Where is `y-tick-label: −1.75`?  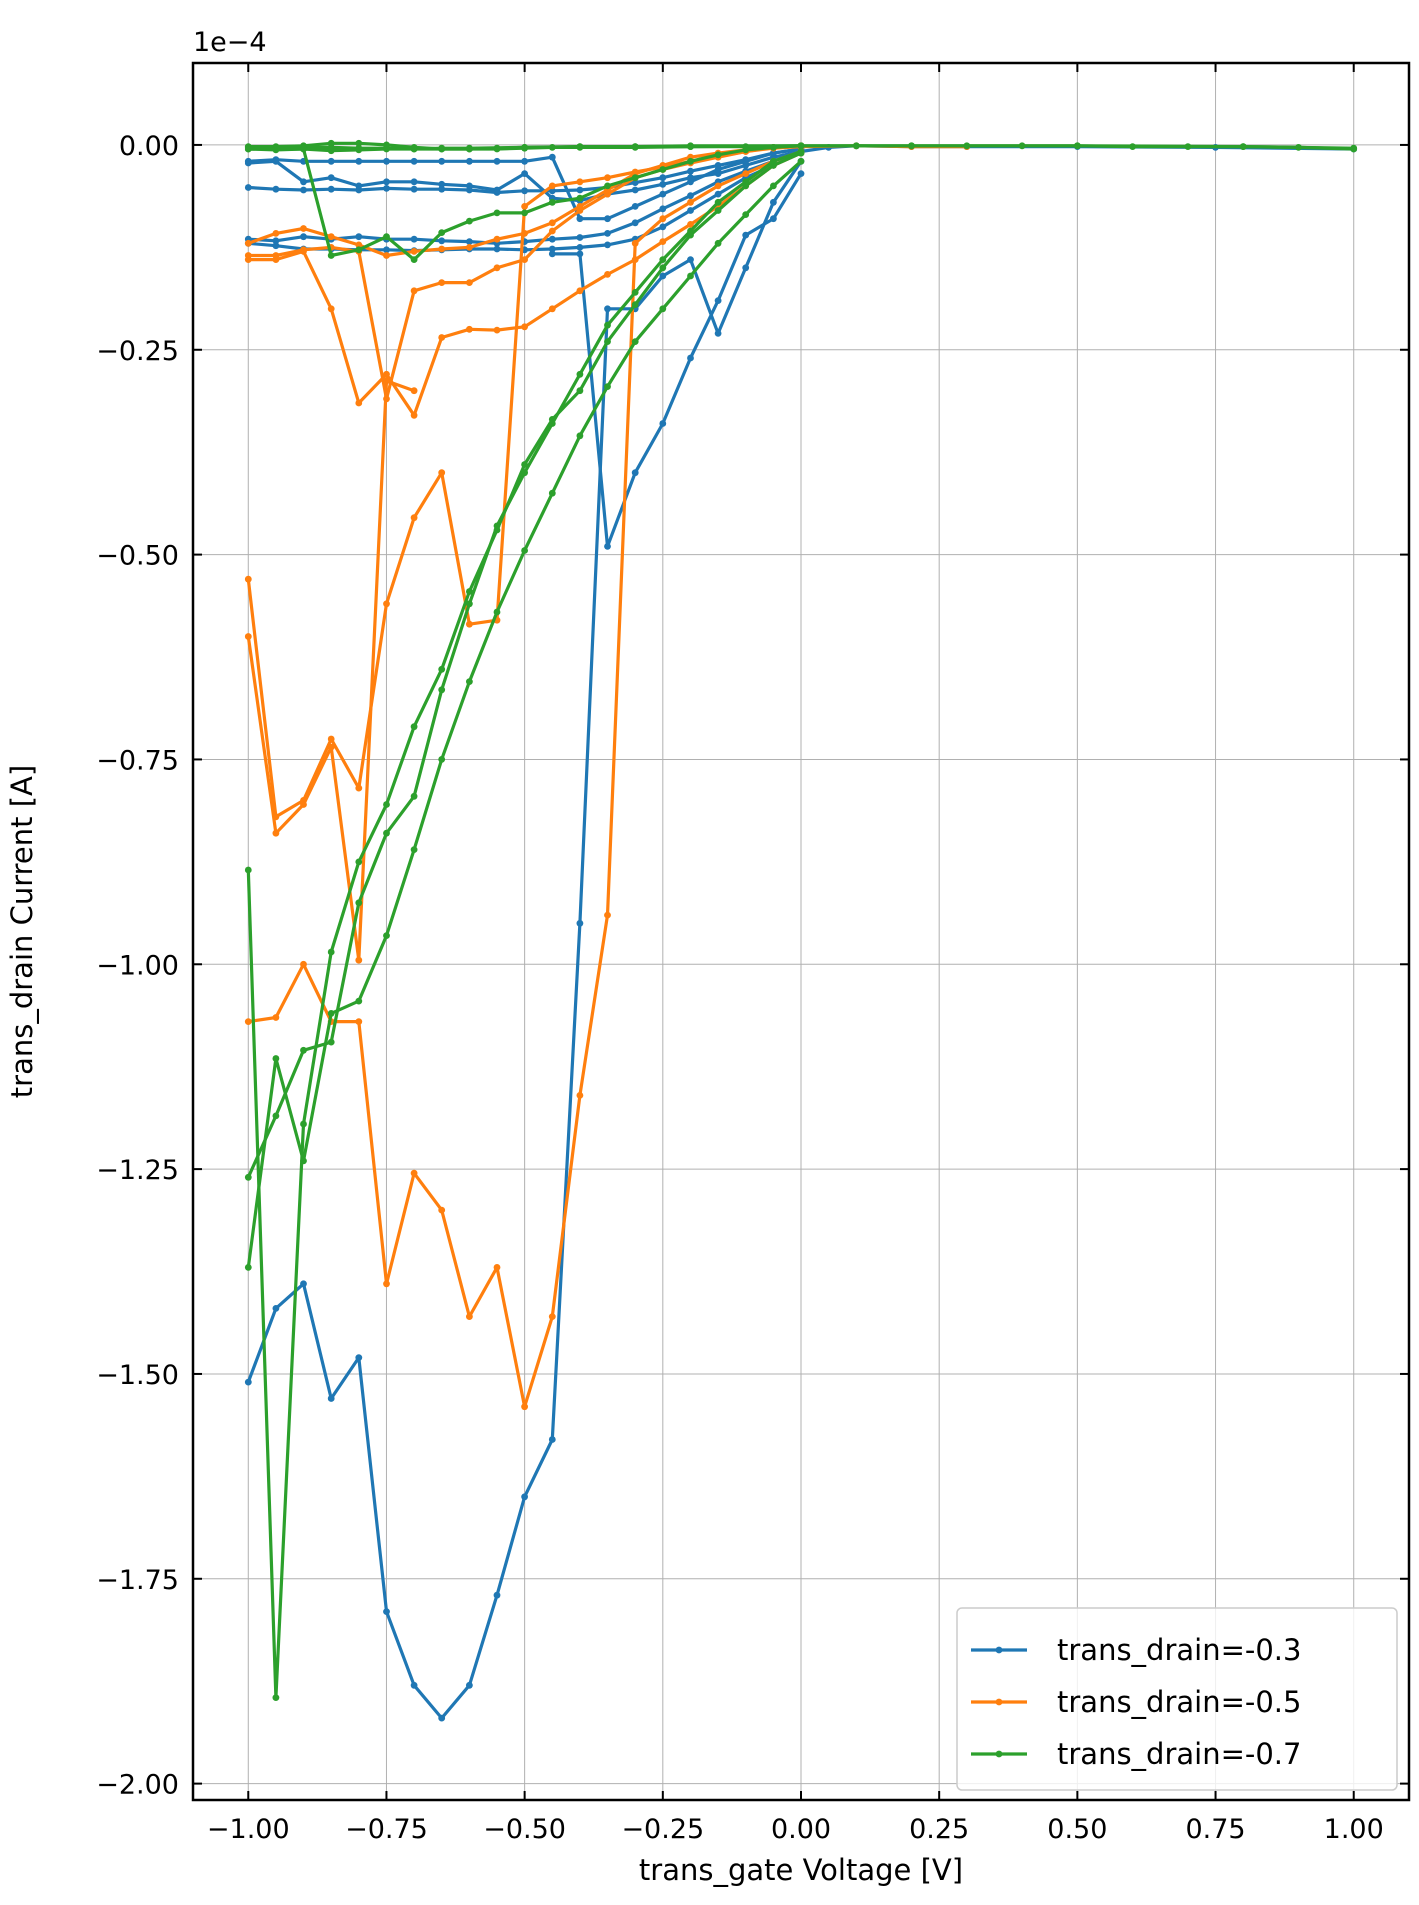
y-tick-label: −1.75 is located at coordinates (137, 1580).